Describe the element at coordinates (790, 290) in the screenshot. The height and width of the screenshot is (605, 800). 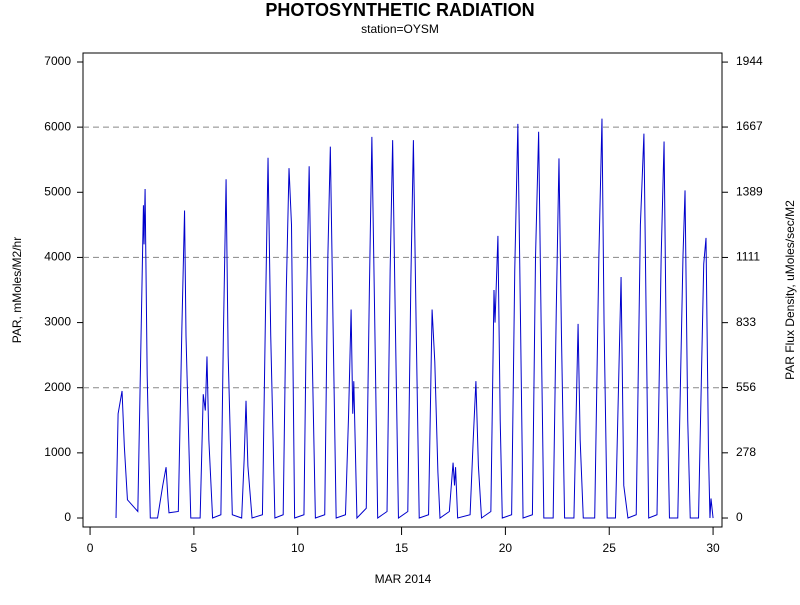
I see `y2-axis-label: PAR Flux Density, uMoles/sec/M2` at that location.